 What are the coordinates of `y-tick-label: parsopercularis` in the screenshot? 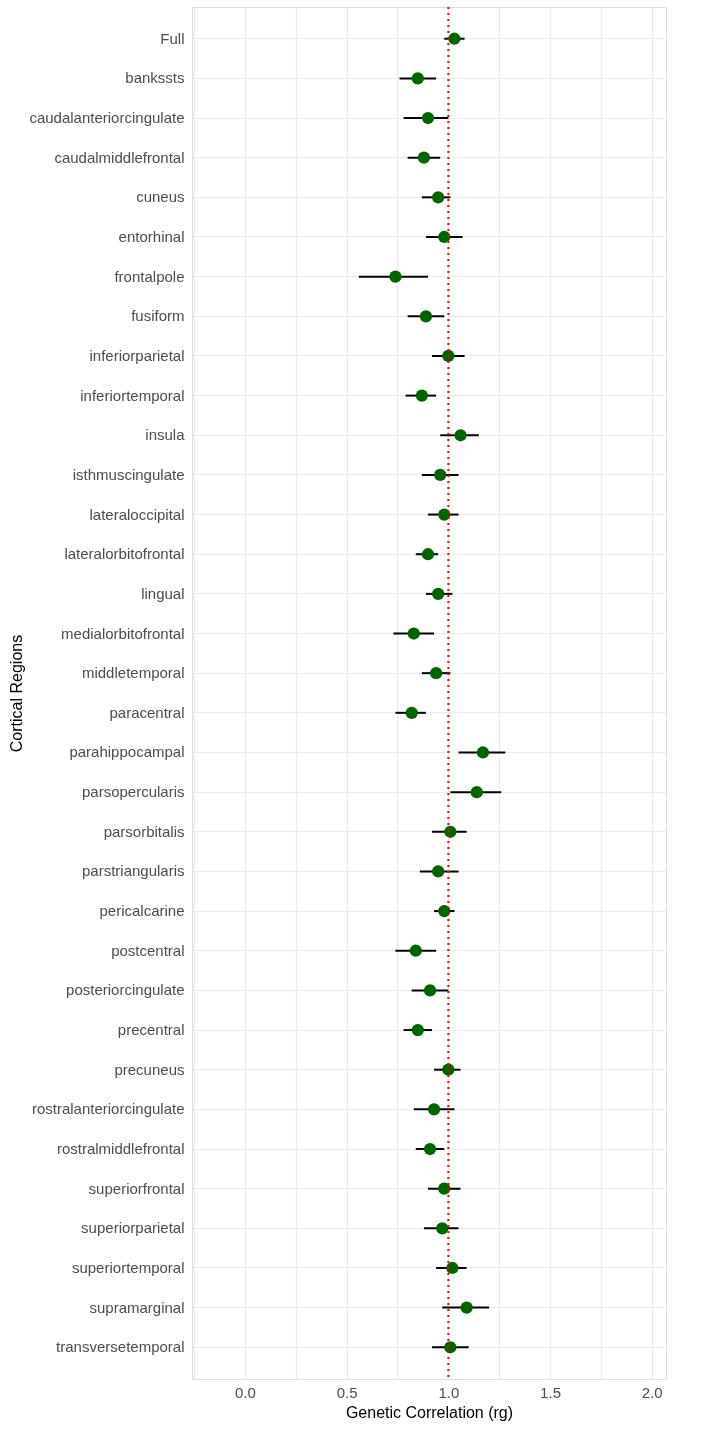 It's located at (133, 792).